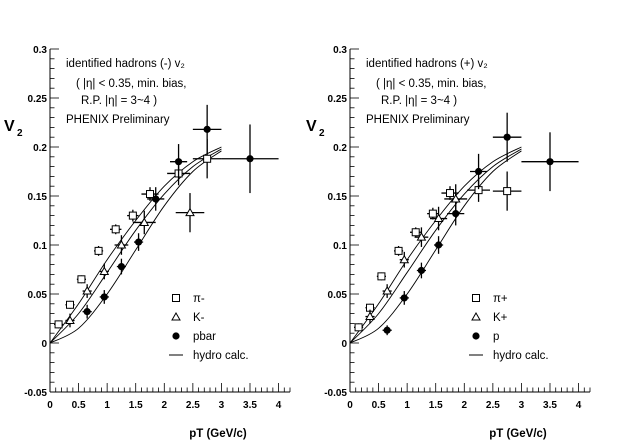  What do you see at coordinates (427, 64) in the screenshot?
I see `chart-annotation-line: identified hadrons (+) v₂` at bounding box center [427, 64].